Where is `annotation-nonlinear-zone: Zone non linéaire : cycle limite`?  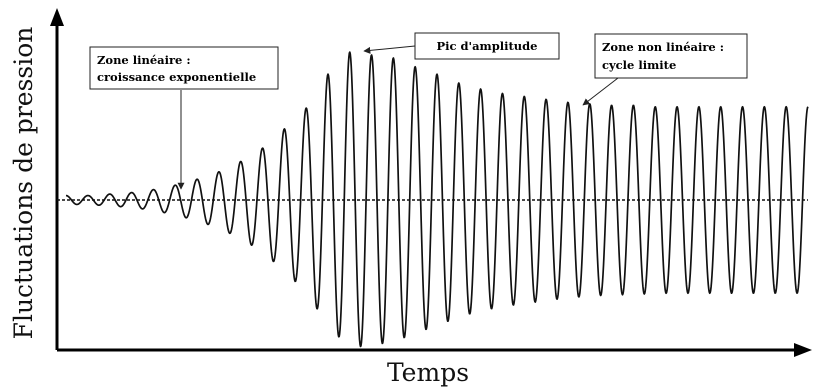
annotation-nonlinear-zone: Zone non linéaire : cycle limite is located at coordinates (665, 69).